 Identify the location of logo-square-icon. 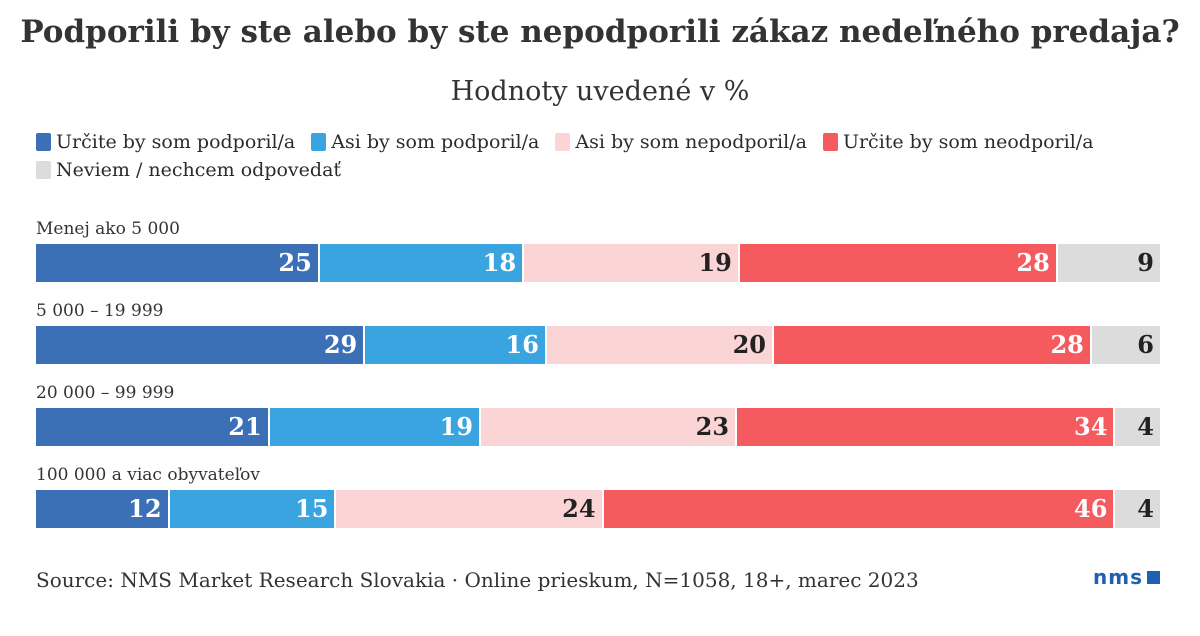
(1153, 577).